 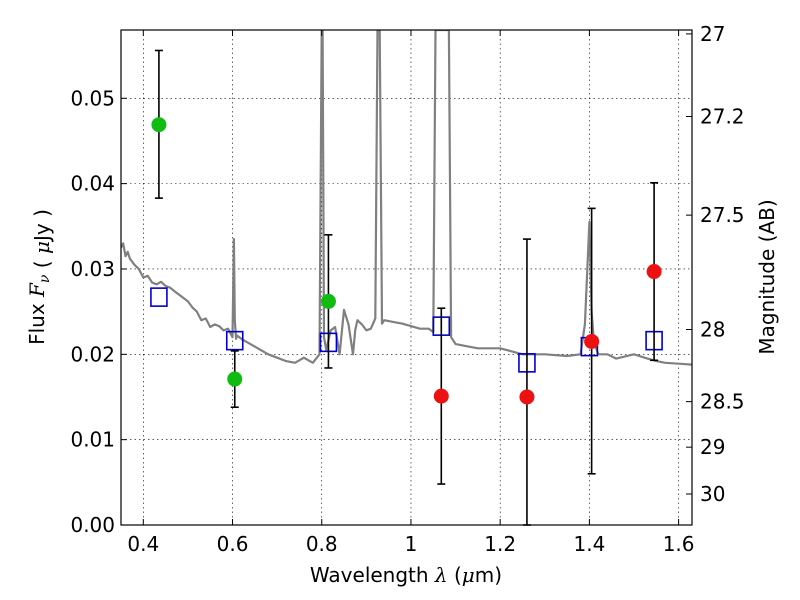 What do you see at coordinates (143, 544) in the screenshot?
I see `x-tick-label: 0.4` at bounding box center [143, 544].